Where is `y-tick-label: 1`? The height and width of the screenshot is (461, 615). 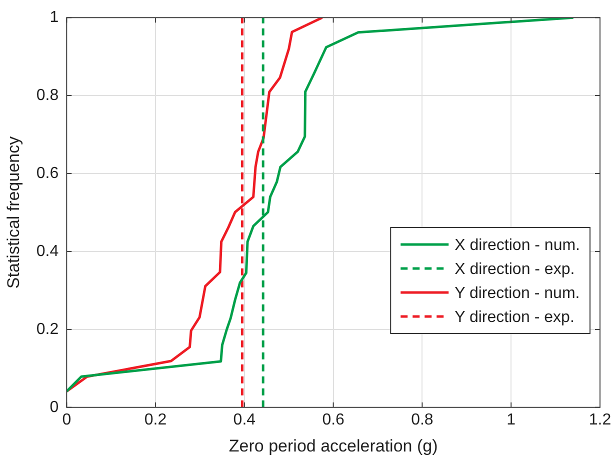 y-tick-label: 1 is located at coordinates (54, 17).